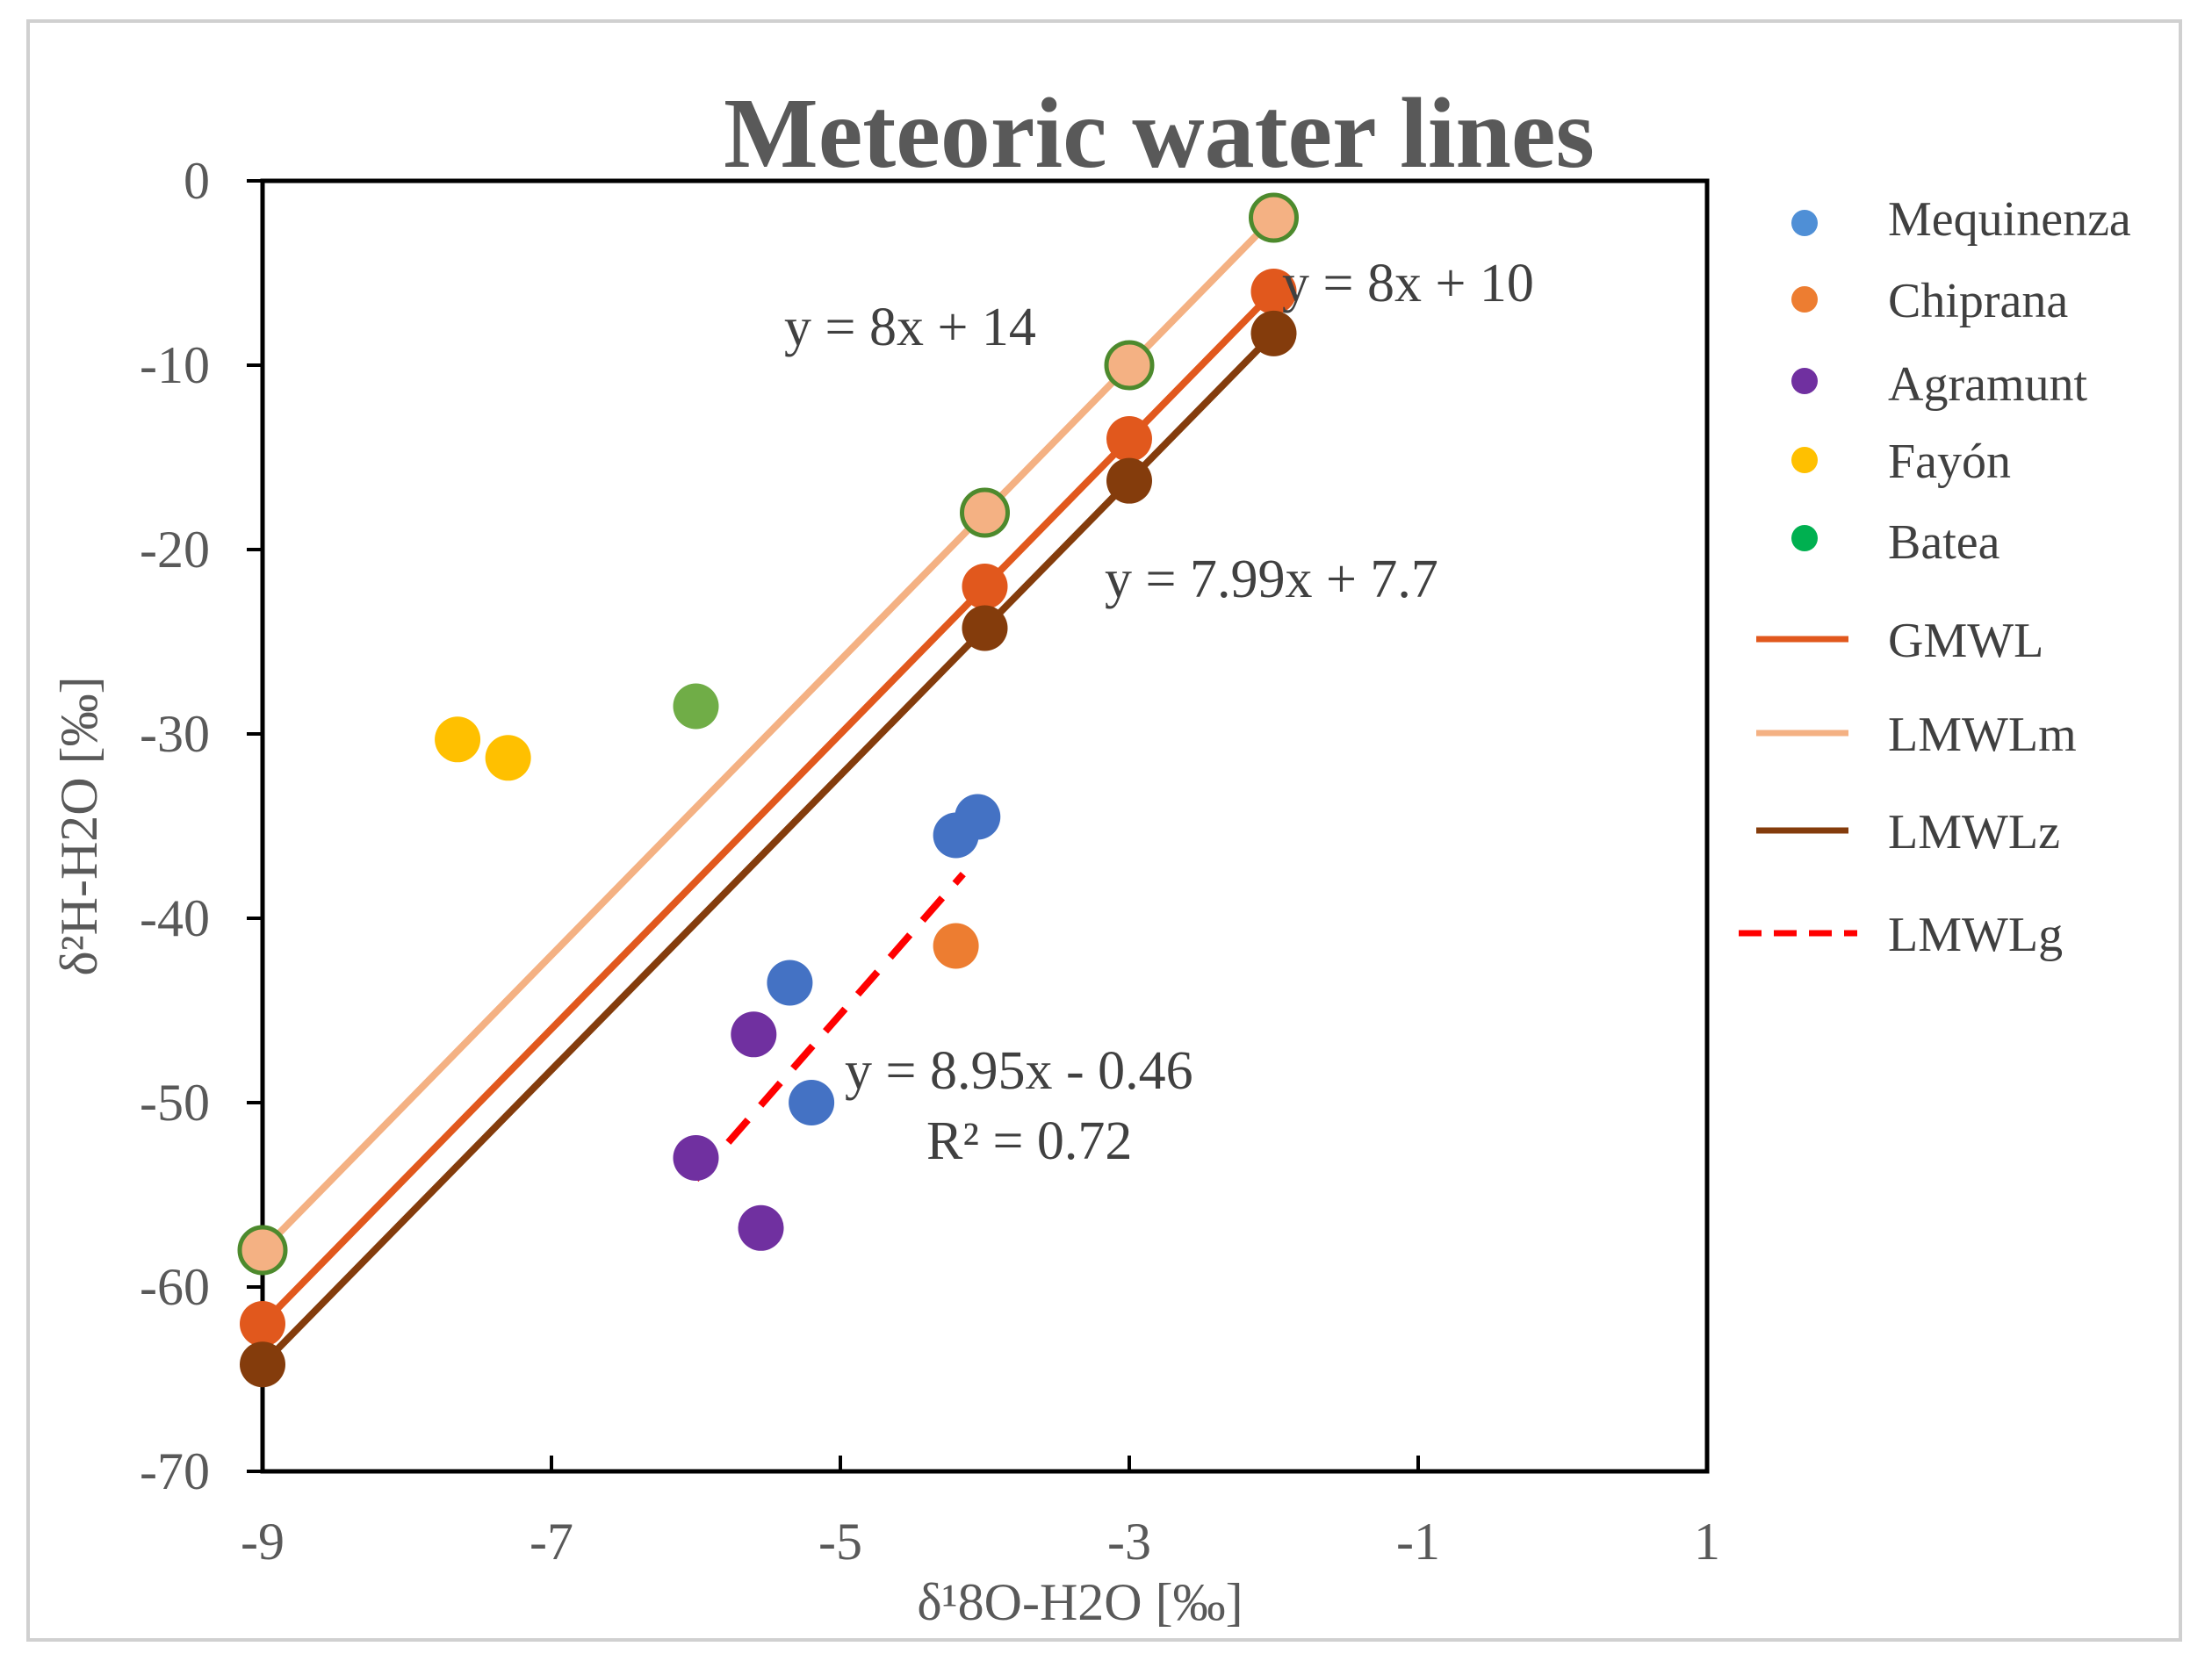 The height and width of the screenshot is (1668, 2212). What do you see at coordinates (1159, 133) in the screenshot?
I see `chart-title: Meteoric water lines` at bounding box center [1159, 133].